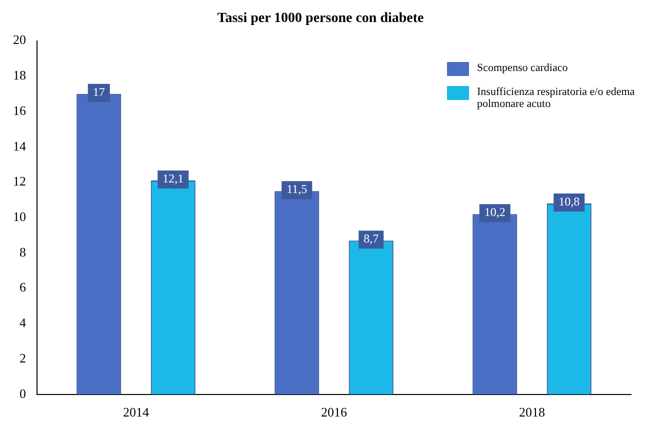 This screenshot has height=429, width=651. I want to click on x-tick-label: 2018, so click(532, 412).